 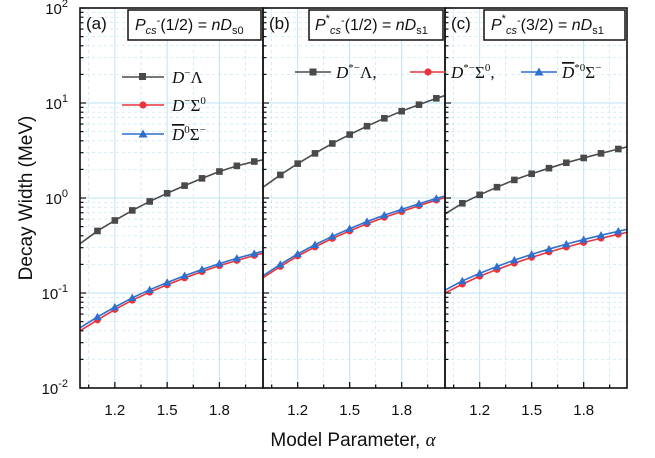 What do you see at coordinates (188, 105) in the screenshot?
I see `legend-label-dminus-sigma0: D−Σ0` at bounding box center [188, 105].